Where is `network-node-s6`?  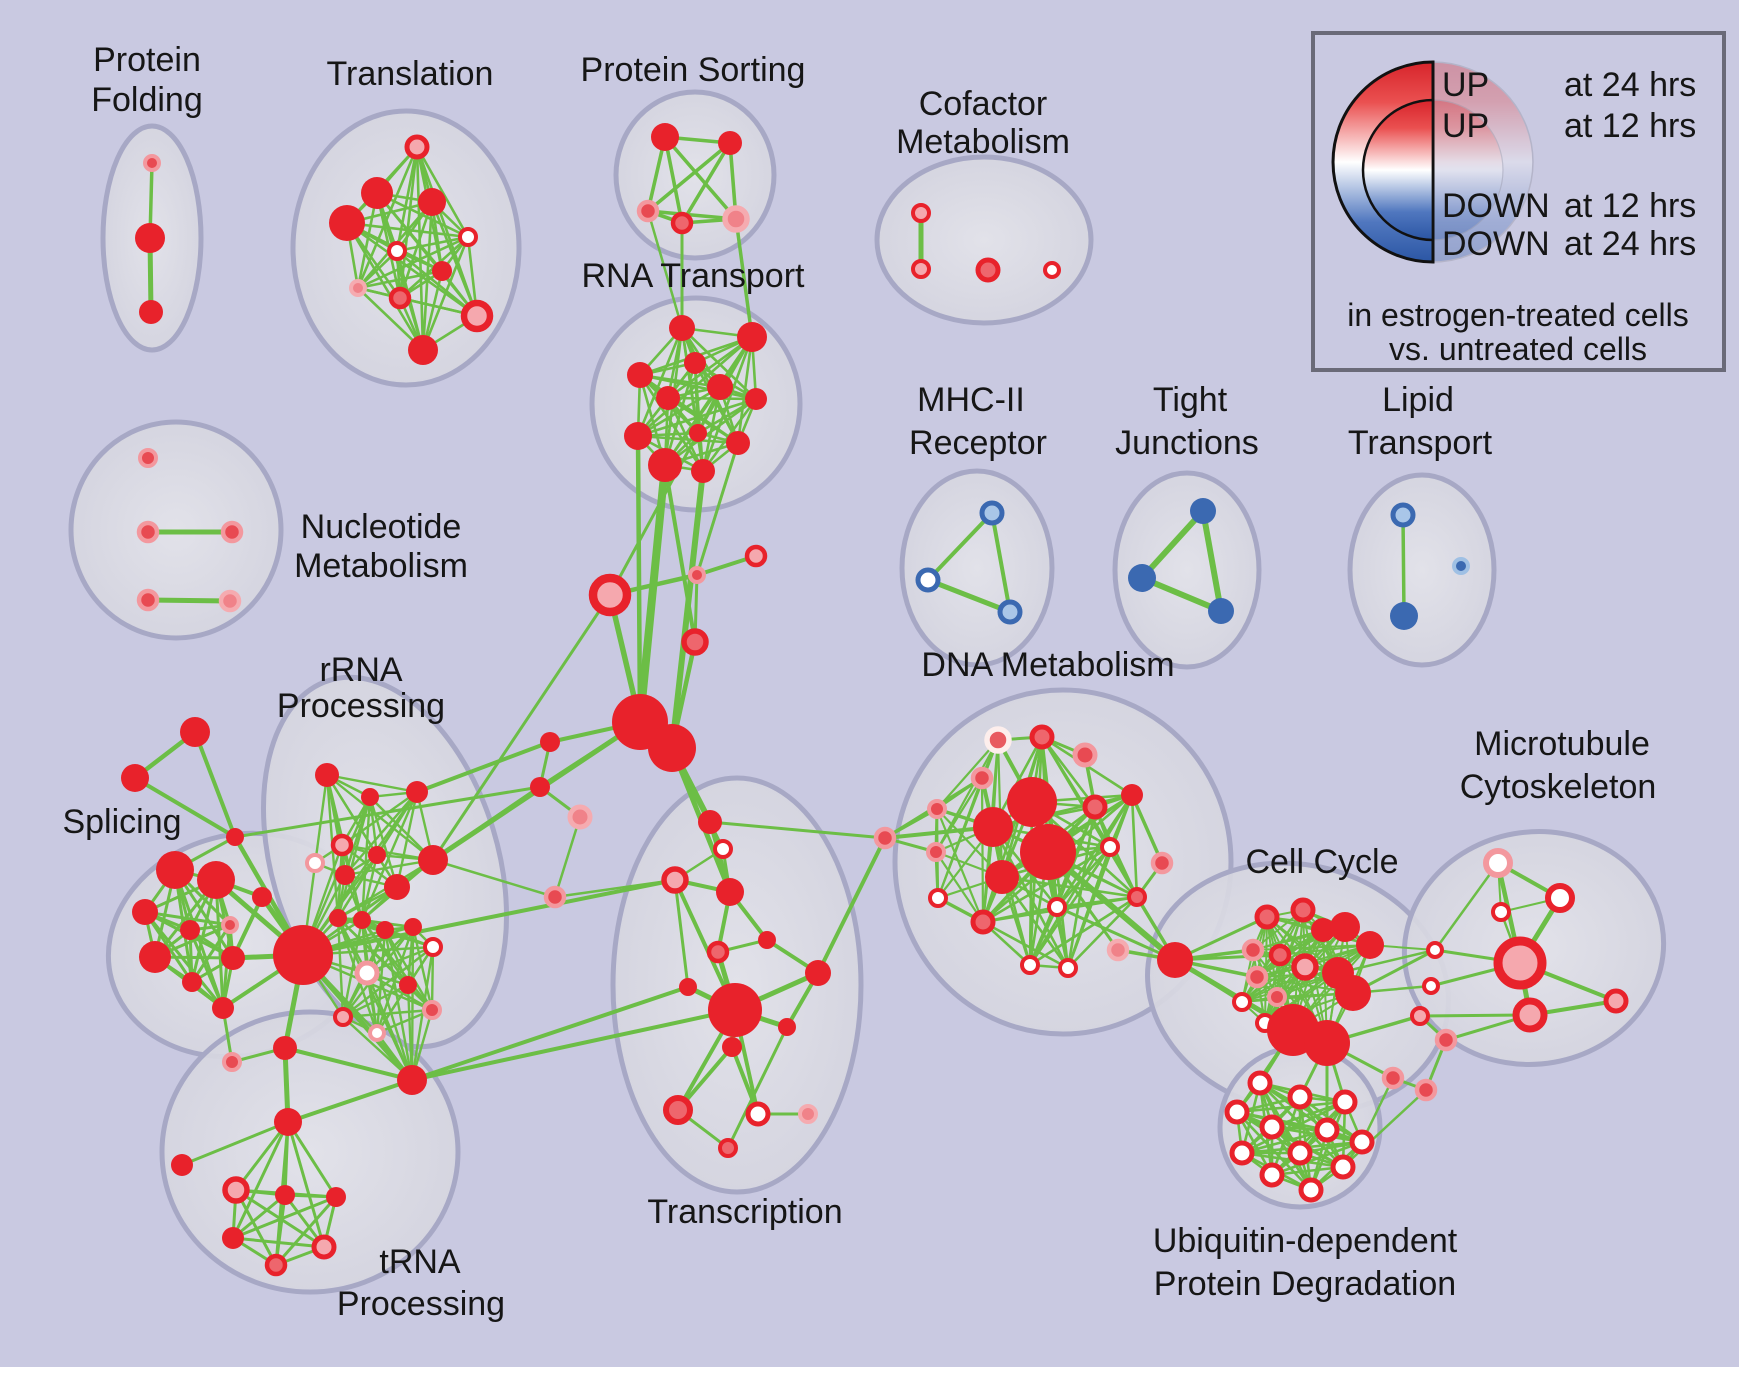 network-node-s6 is located at coordinates (155, 957).